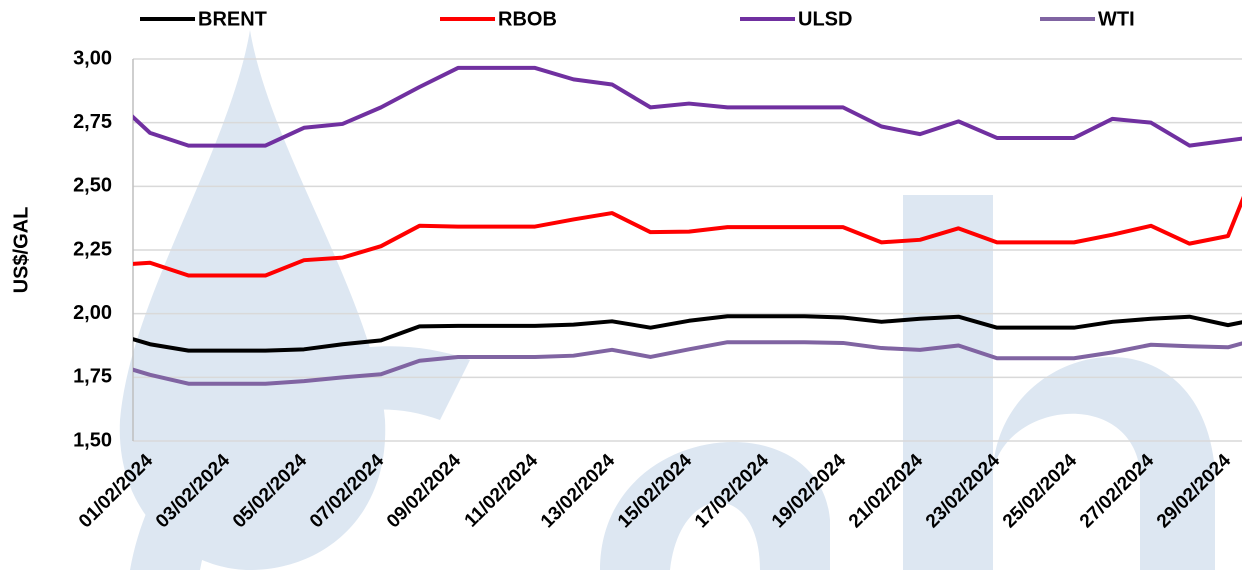 The image size is (1242, 570). Describe the element at coordinates (424, 491) in the screenshot. I see `x-tick-label: 09/02/2024` at that location.